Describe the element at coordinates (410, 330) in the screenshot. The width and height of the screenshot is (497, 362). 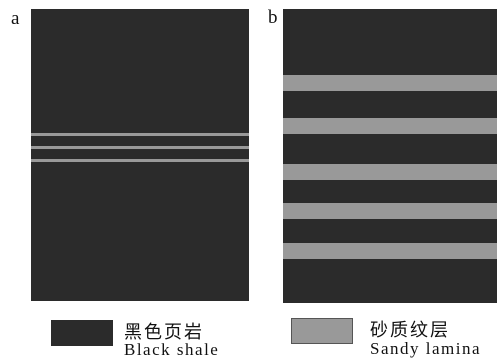
I see `legend-sandy-lamina-zh: 砂质纹层` at that location.